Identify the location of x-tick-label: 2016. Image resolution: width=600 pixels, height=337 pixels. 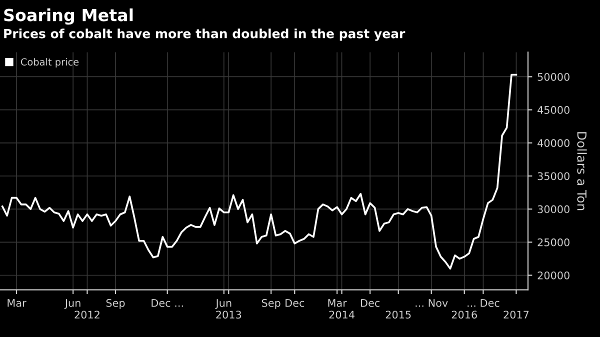
(464, 314).